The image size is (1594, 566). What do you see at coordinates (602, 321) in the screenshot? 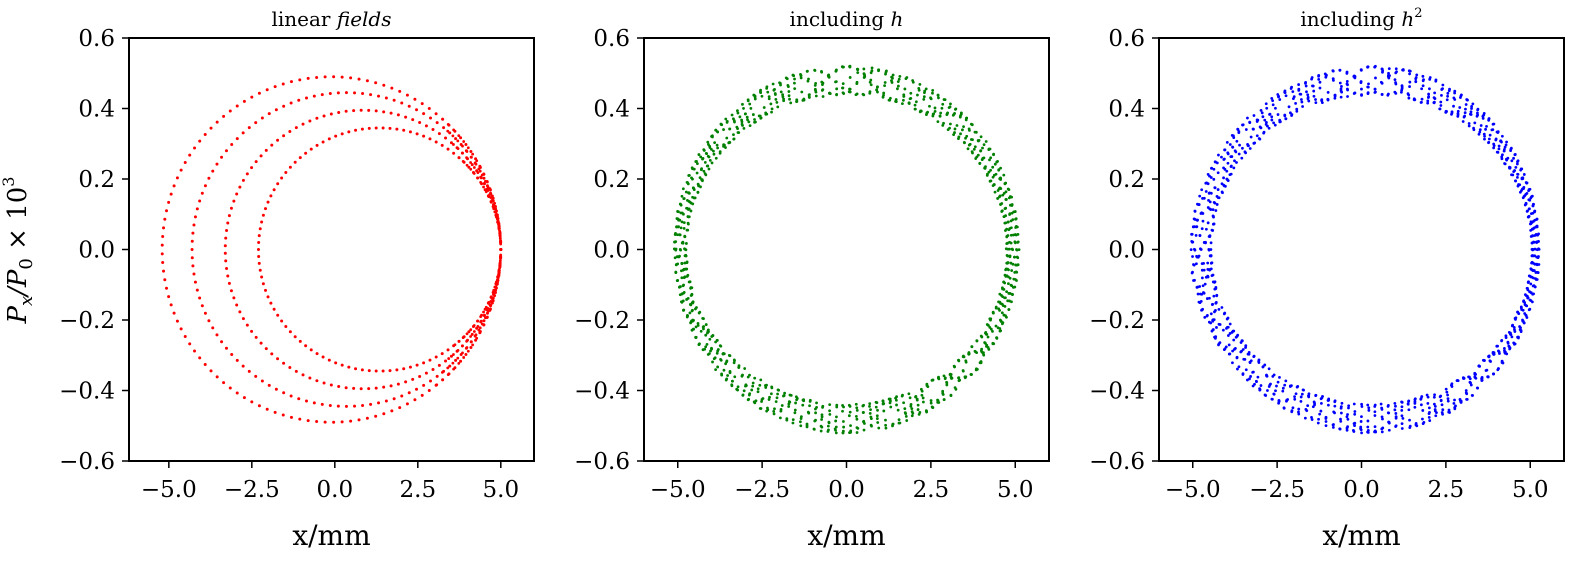
I see `y-tick-label: −0.2` at bounding box center [602, 321].